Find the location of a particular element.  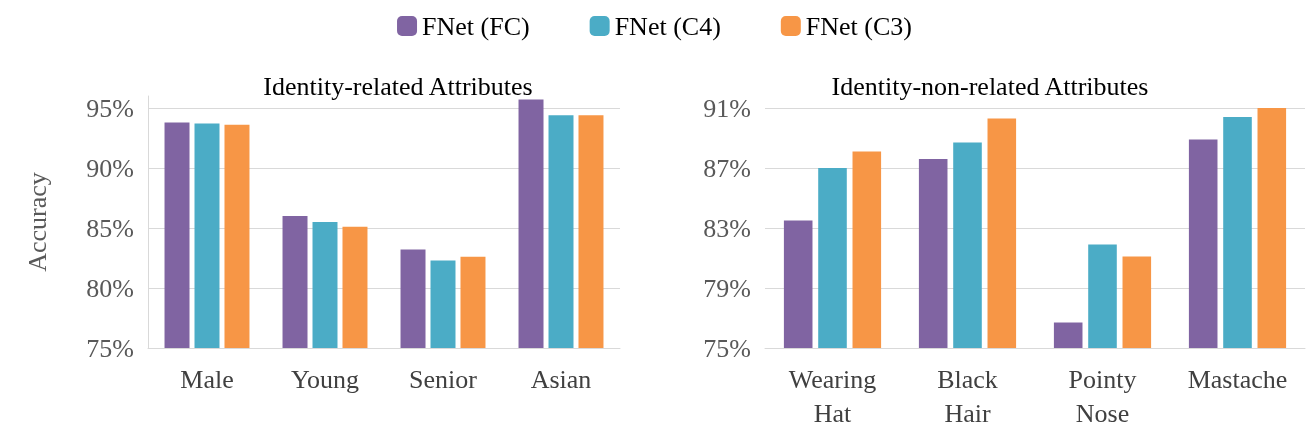

x-tick-label: Black Hair is located at coordinates (967, 396).